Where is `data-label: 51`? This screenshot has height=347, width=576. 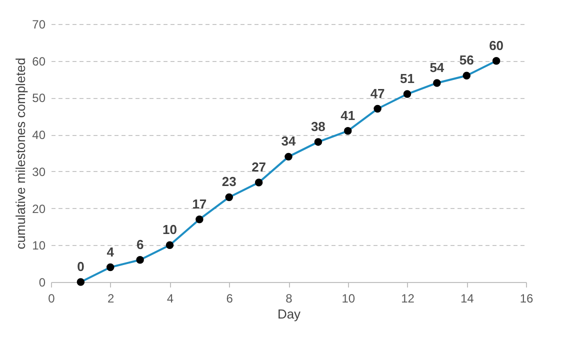 data-label: 51 is located at coordinates (407, 78).